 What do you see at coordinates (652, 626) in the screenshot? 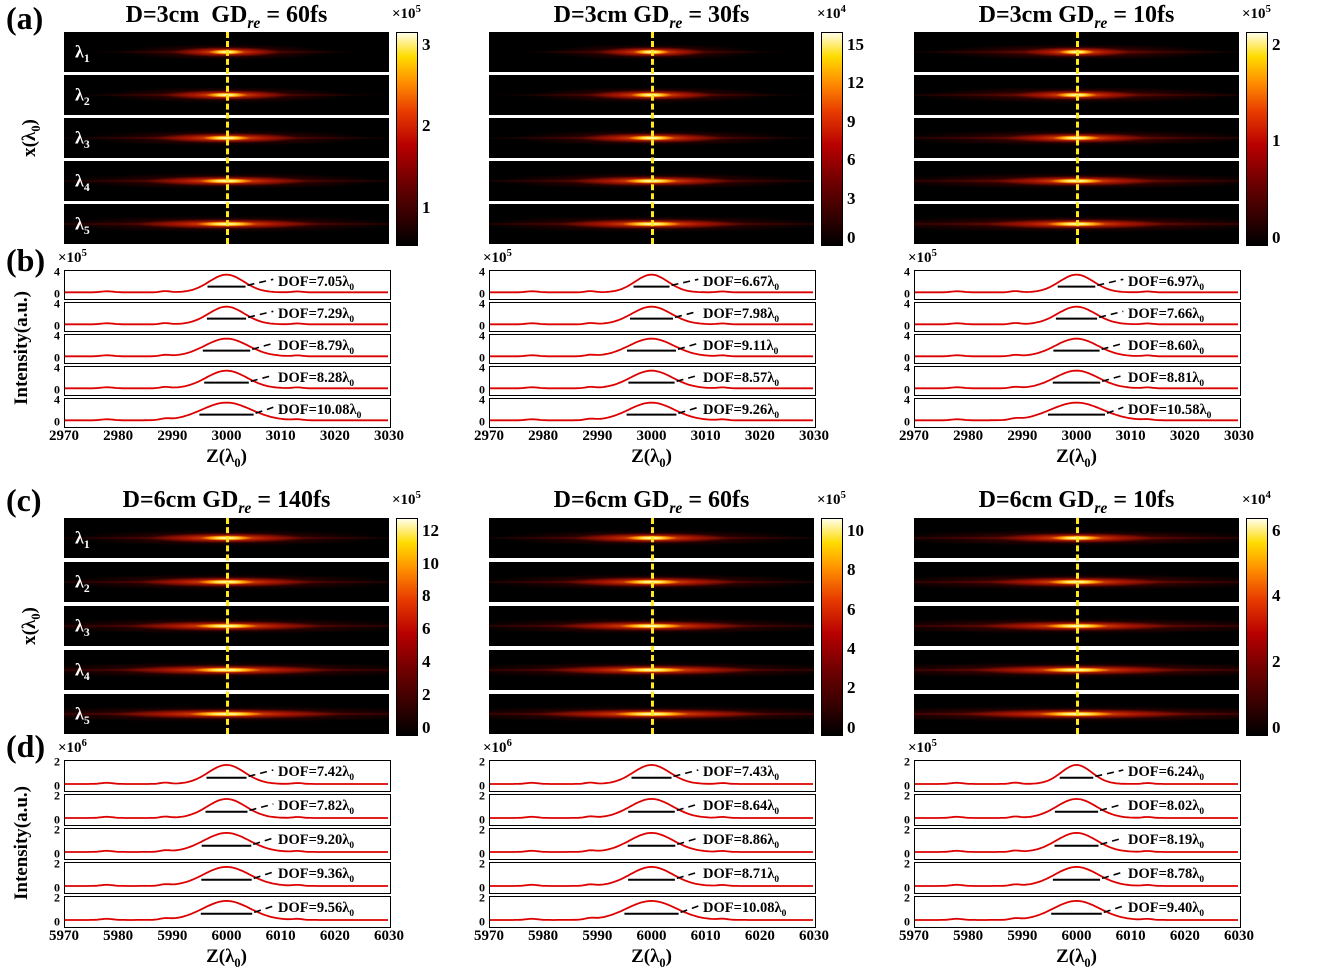
I see `focal-plane-line` at bounding box center [652, 626].